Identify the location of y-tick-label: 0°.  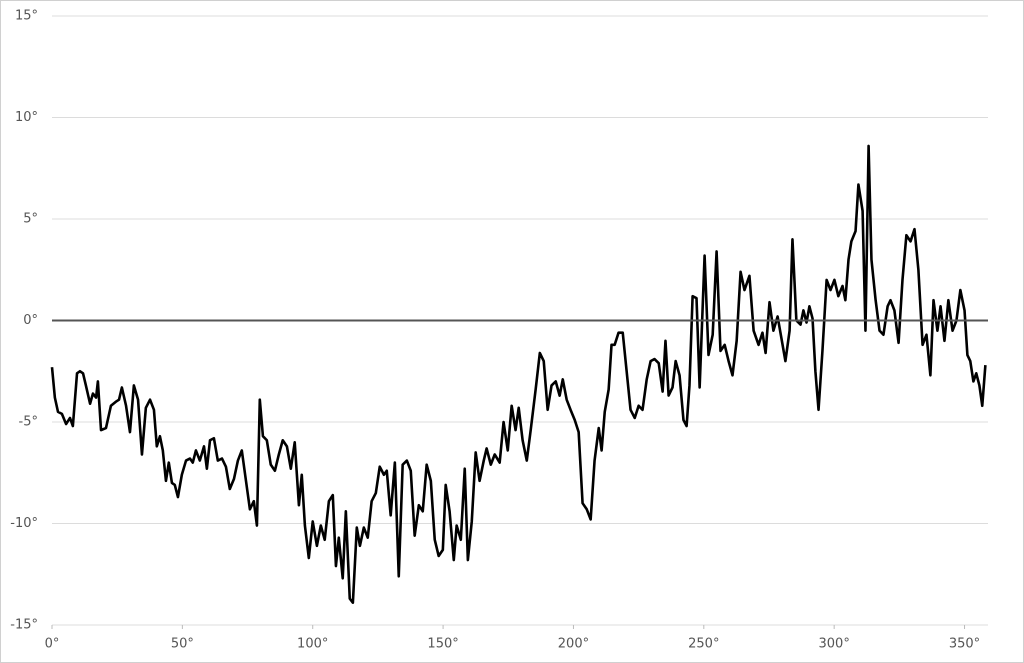
(30, 320).